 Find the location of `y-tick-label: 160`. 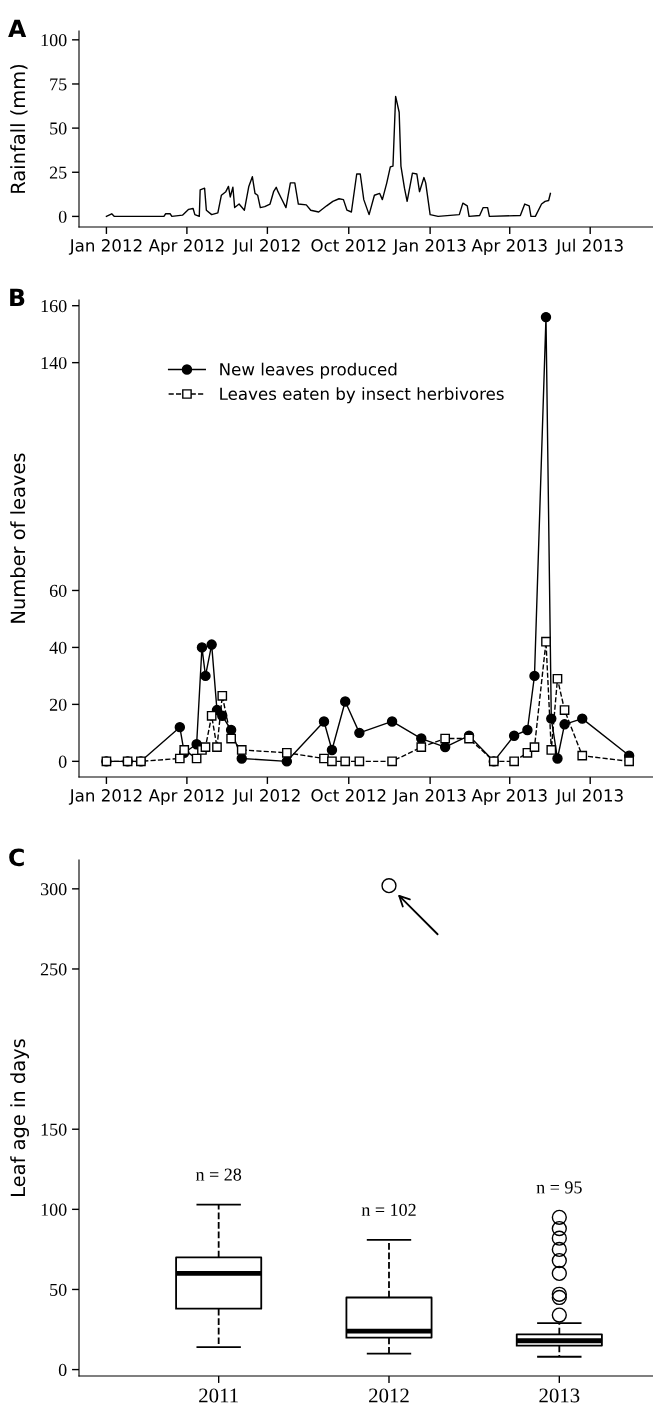

y-tick-label: 160 is located at coordinates (54, 306).